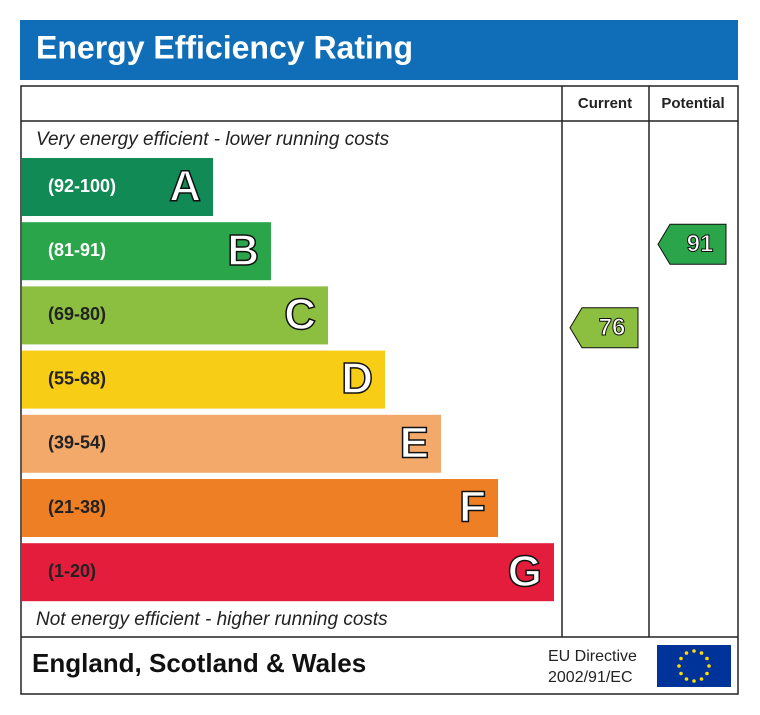 The image size is (760, 715). I want to click on directive: 2002/91/EC, so click(590, 677).